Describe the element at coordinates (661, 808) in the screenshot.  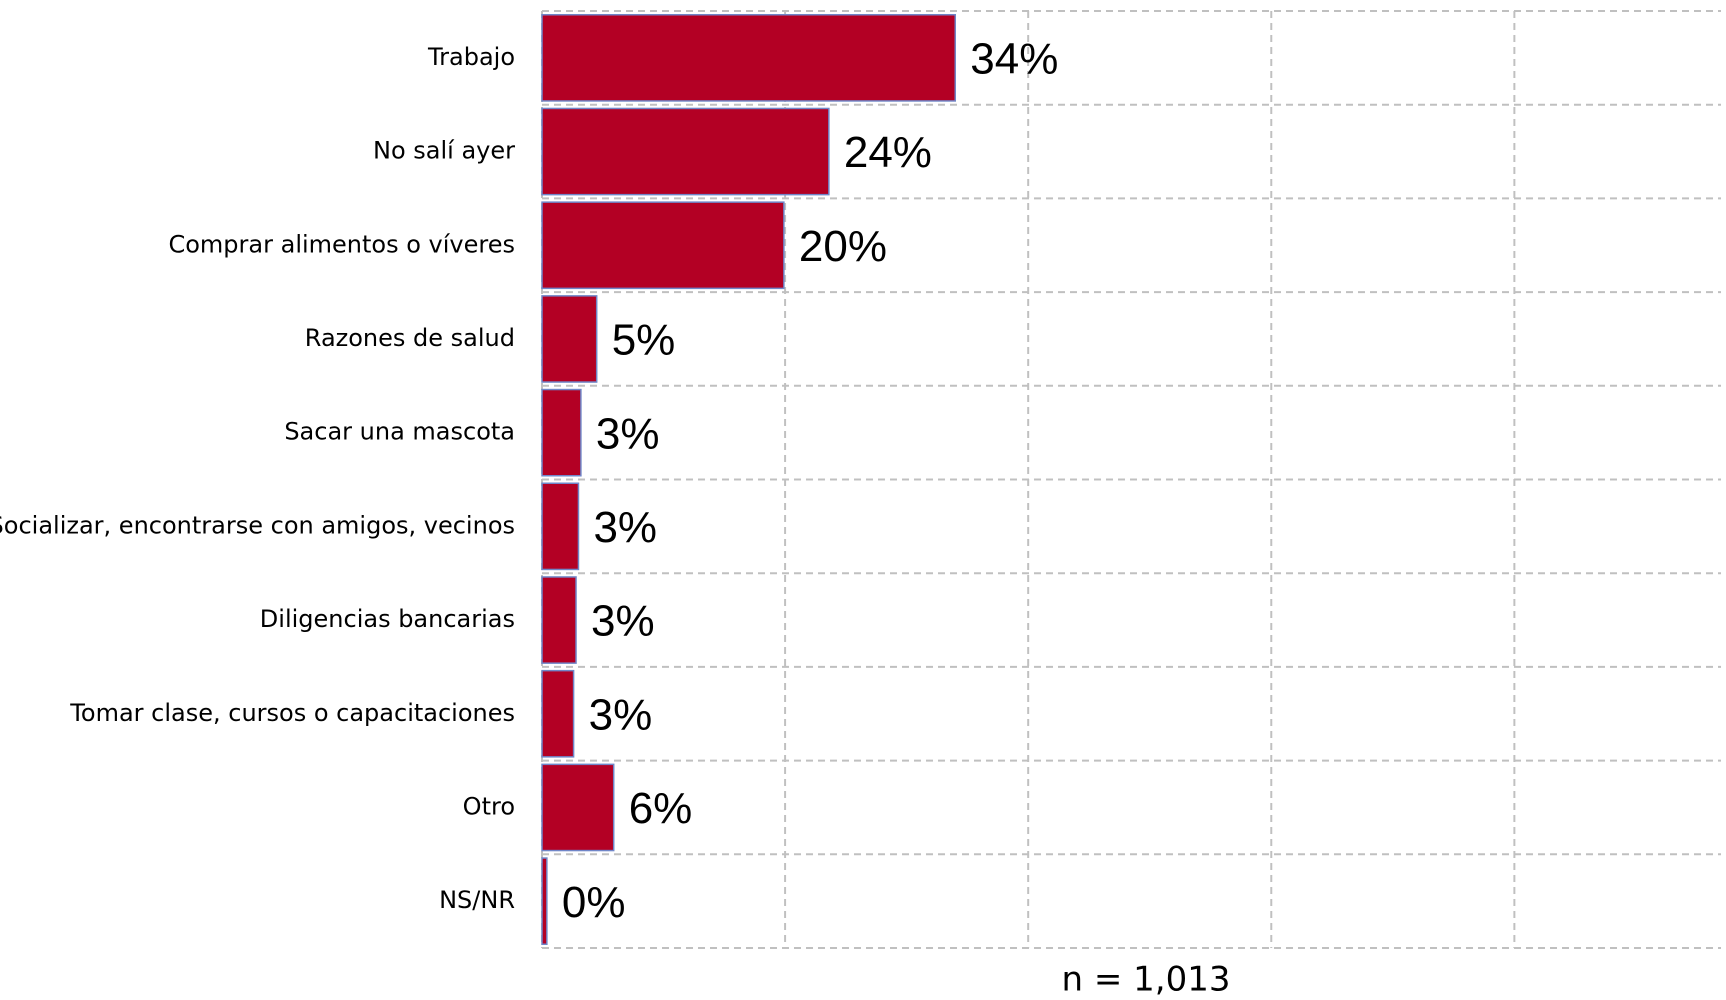
I see `value-label: 6%` at that location.